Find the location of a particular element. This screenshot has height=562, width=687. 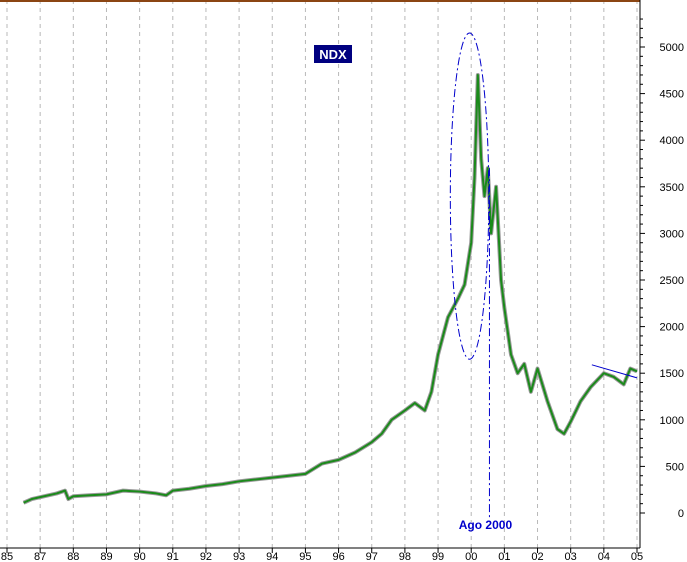

x-tick-label: 98 is located at coordinates (405, 556).